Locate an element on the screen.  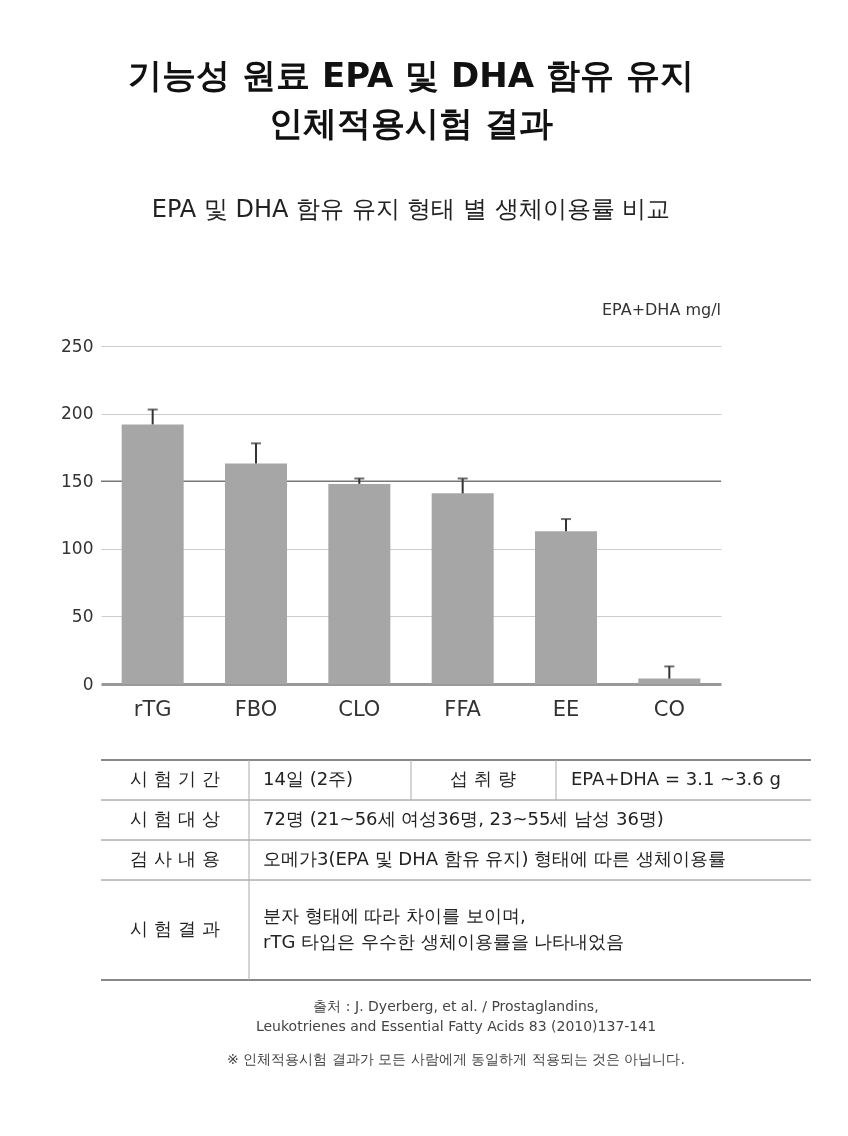
x-tick-label: FFA is located at coordinates (463, 708).